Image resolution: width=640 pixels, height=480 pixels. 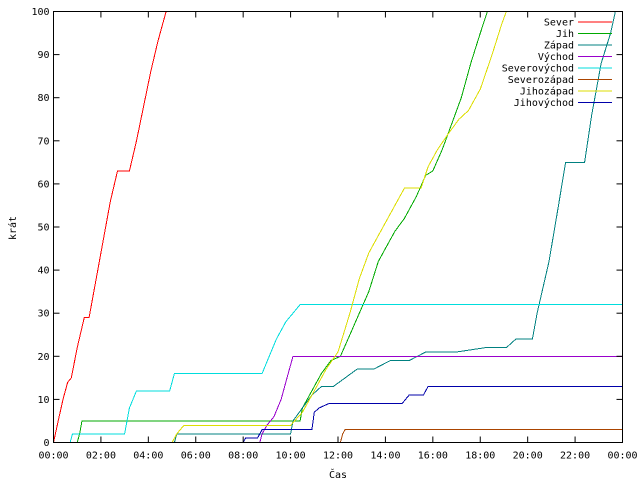 What do you see at coordinates (541, 80) in the screenshot?
I see `legend-label: Severozápad` at bounding box center [541, 80].